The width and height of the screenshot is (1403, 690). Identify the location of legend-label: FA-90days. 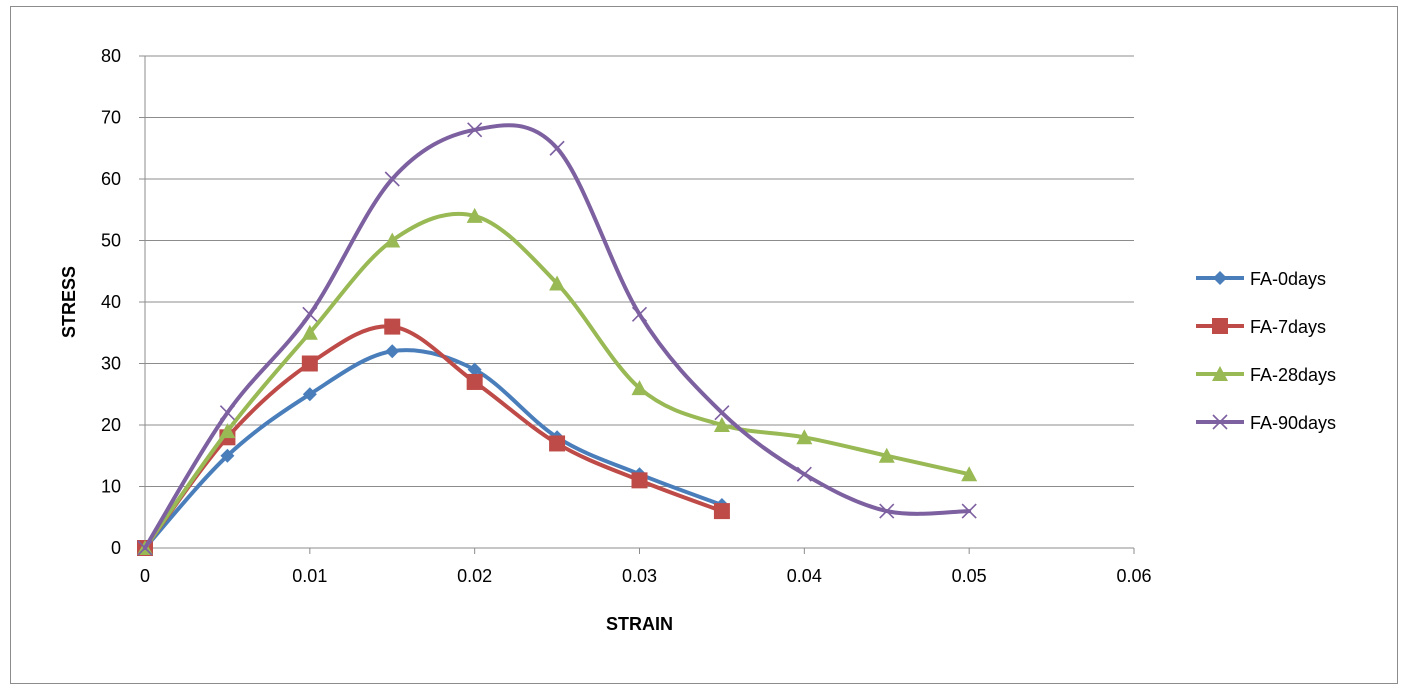
(1293, 423).